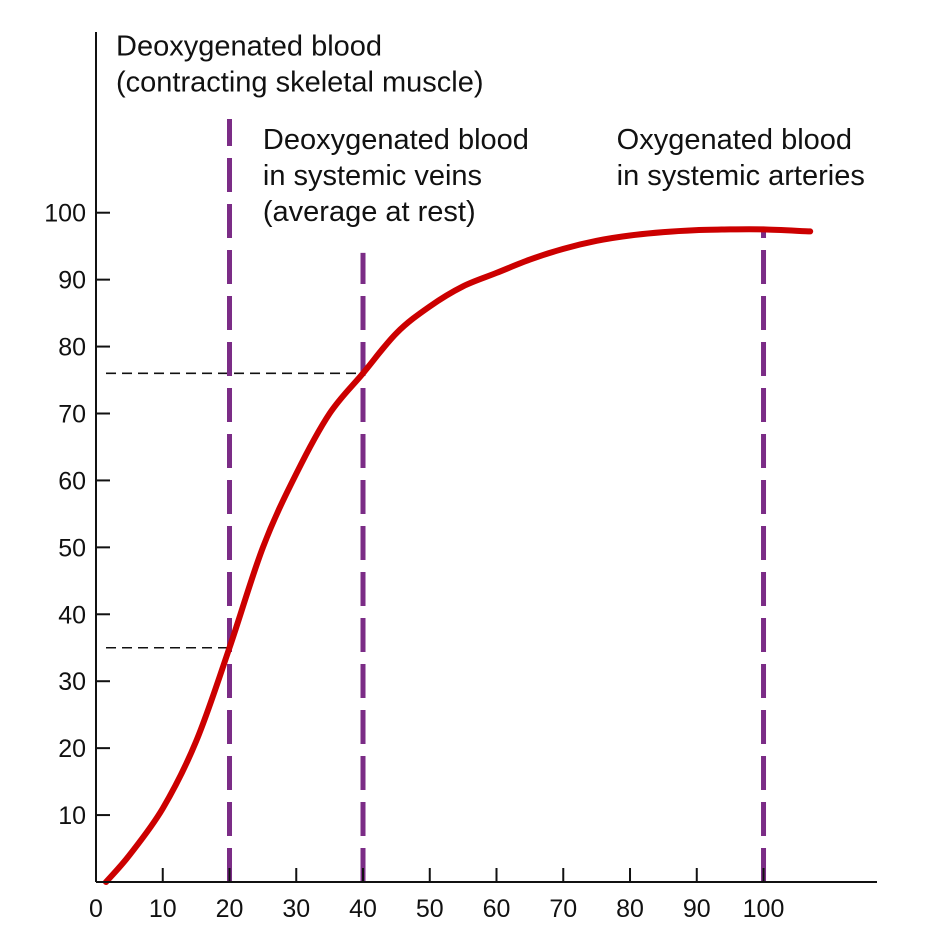 The width and height of the screenshot is (941, 940). I want to click on x-tick-label: 100, so click(764, 909).